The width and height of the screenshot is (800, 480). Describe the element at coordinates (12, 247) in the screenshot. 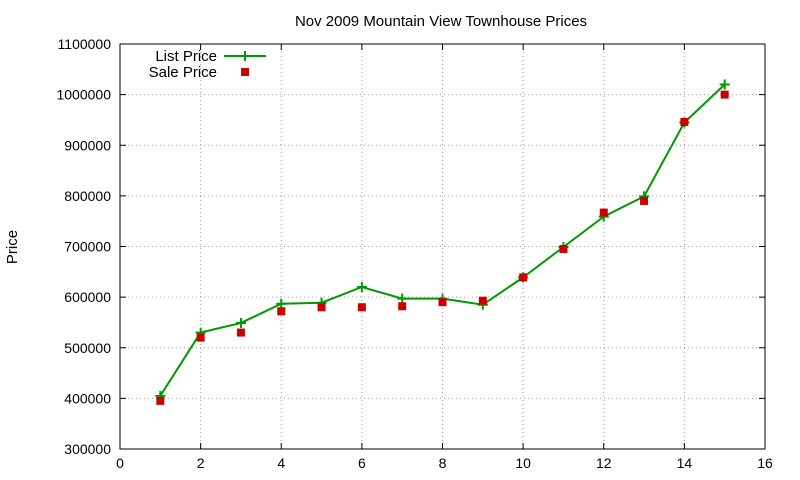

I see `y-axis-label: Price` at that location.